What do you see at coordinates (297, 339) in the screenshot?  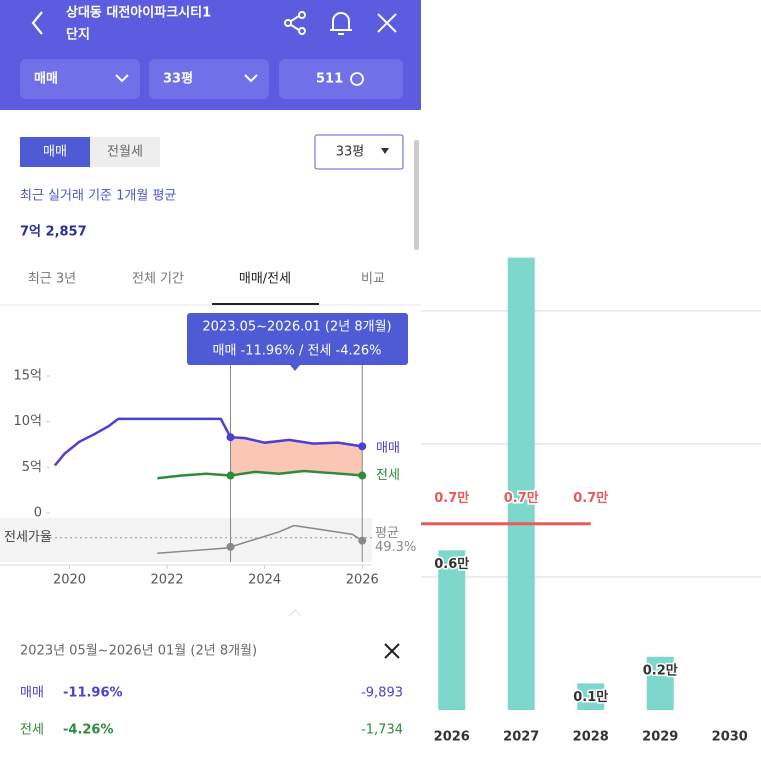 I see `tooltip` at bounding box center [297, 339].